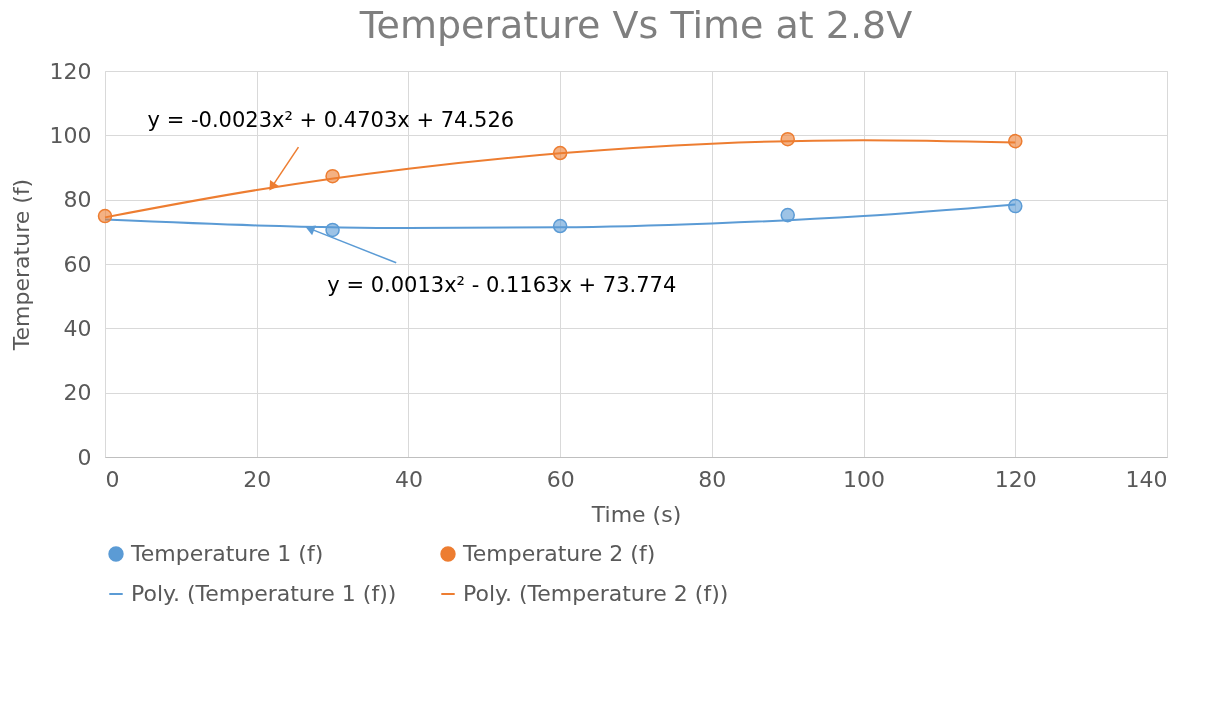  What do you see at coordinates (559, 553) in the screenshot?
I see `legend-label: Temperature 2 (f)` at bounding box center [559, 553].